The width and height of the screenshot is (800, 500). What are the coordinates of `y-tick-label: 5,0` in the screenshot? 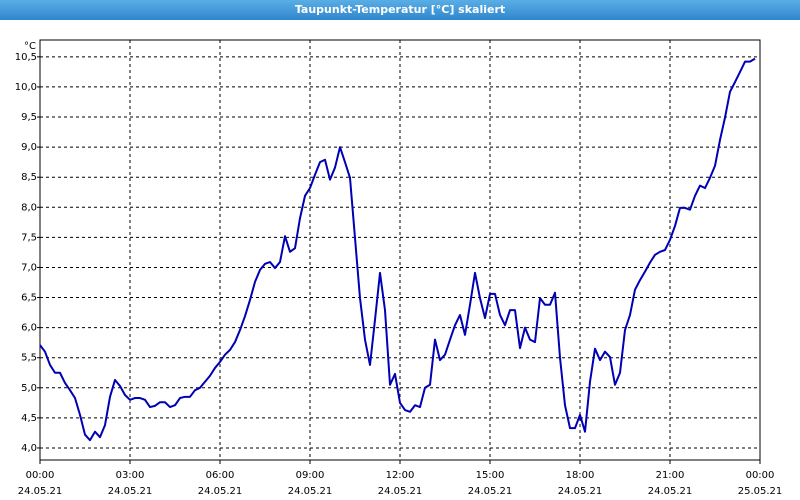 It's located at (29, 388).